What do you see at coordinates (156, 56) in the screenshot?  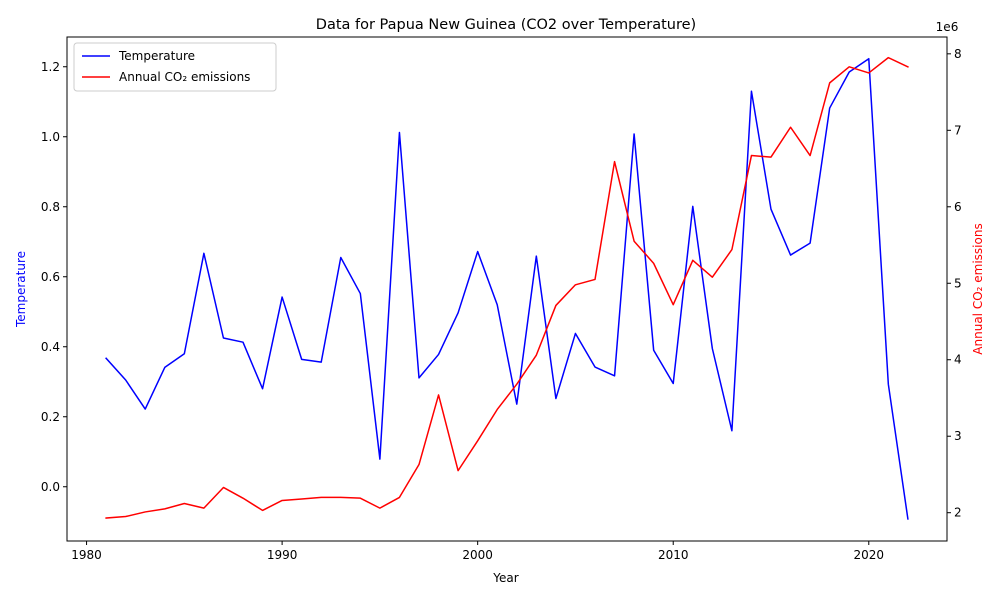 I see `legend-label: Temperature` at bounding box center [156, 56].